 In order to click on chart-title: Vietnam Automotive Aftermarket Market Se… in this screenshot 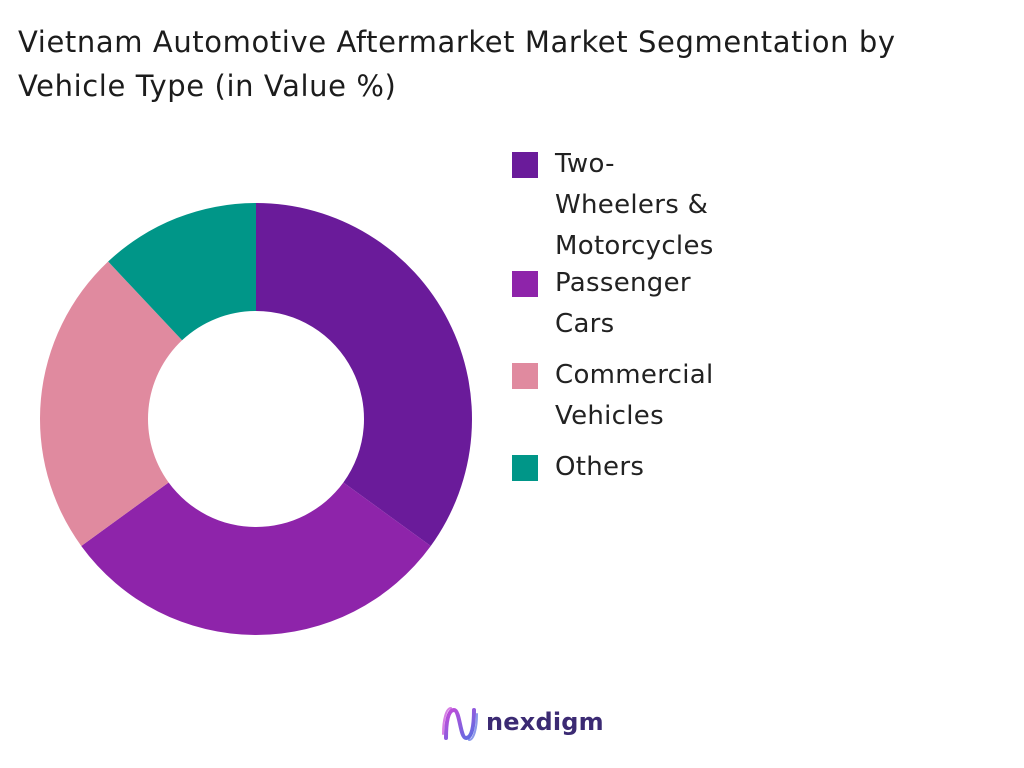, I will do `click(513, 64)`.